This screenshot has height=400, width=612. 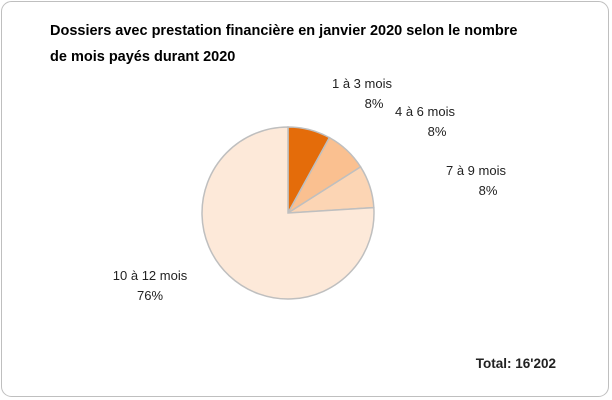 I want to click on slice-label: 10 à 12 mois, so click(x=150, y=275).